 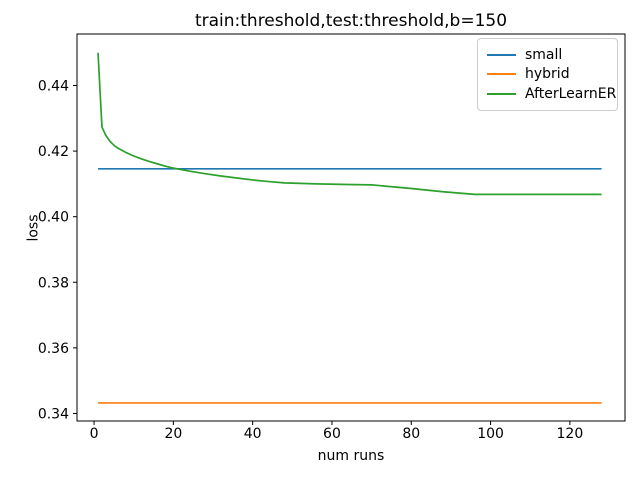 I want to click on y-tick-label: 0.44, so click(x=53, y=86).